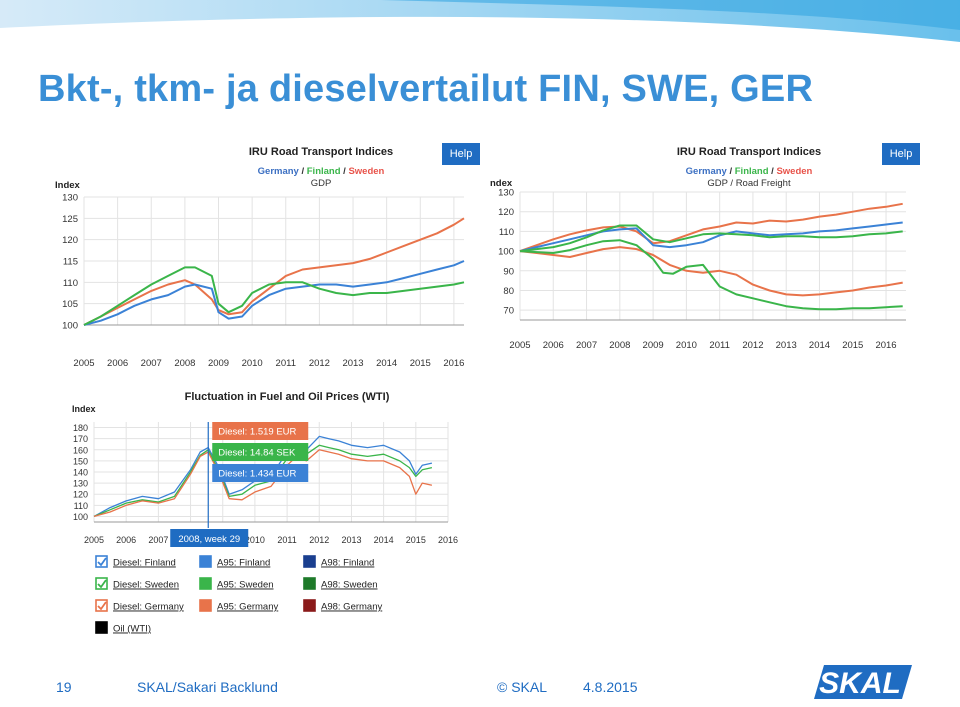  I want to click on tooltip-week-box, so click(209, 538).